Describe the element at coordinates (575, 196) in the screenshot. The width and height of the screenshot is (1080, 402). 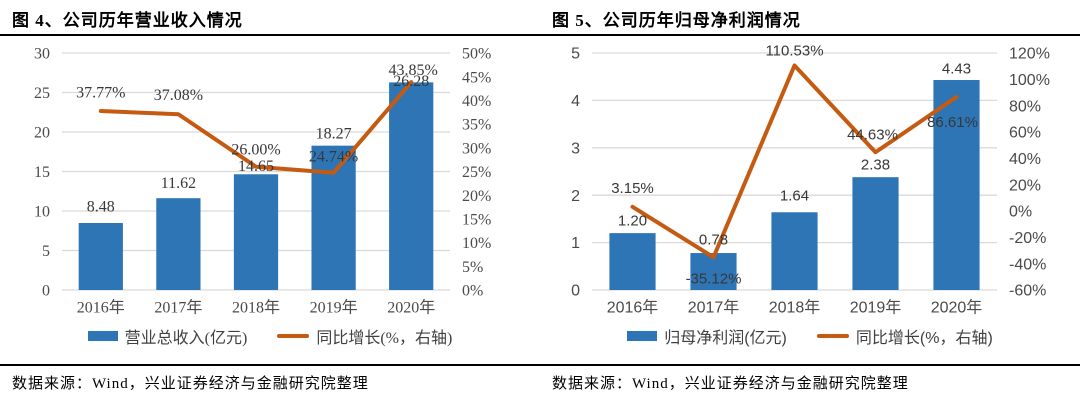
I see `left-axis-tick-label: 2` at that location.